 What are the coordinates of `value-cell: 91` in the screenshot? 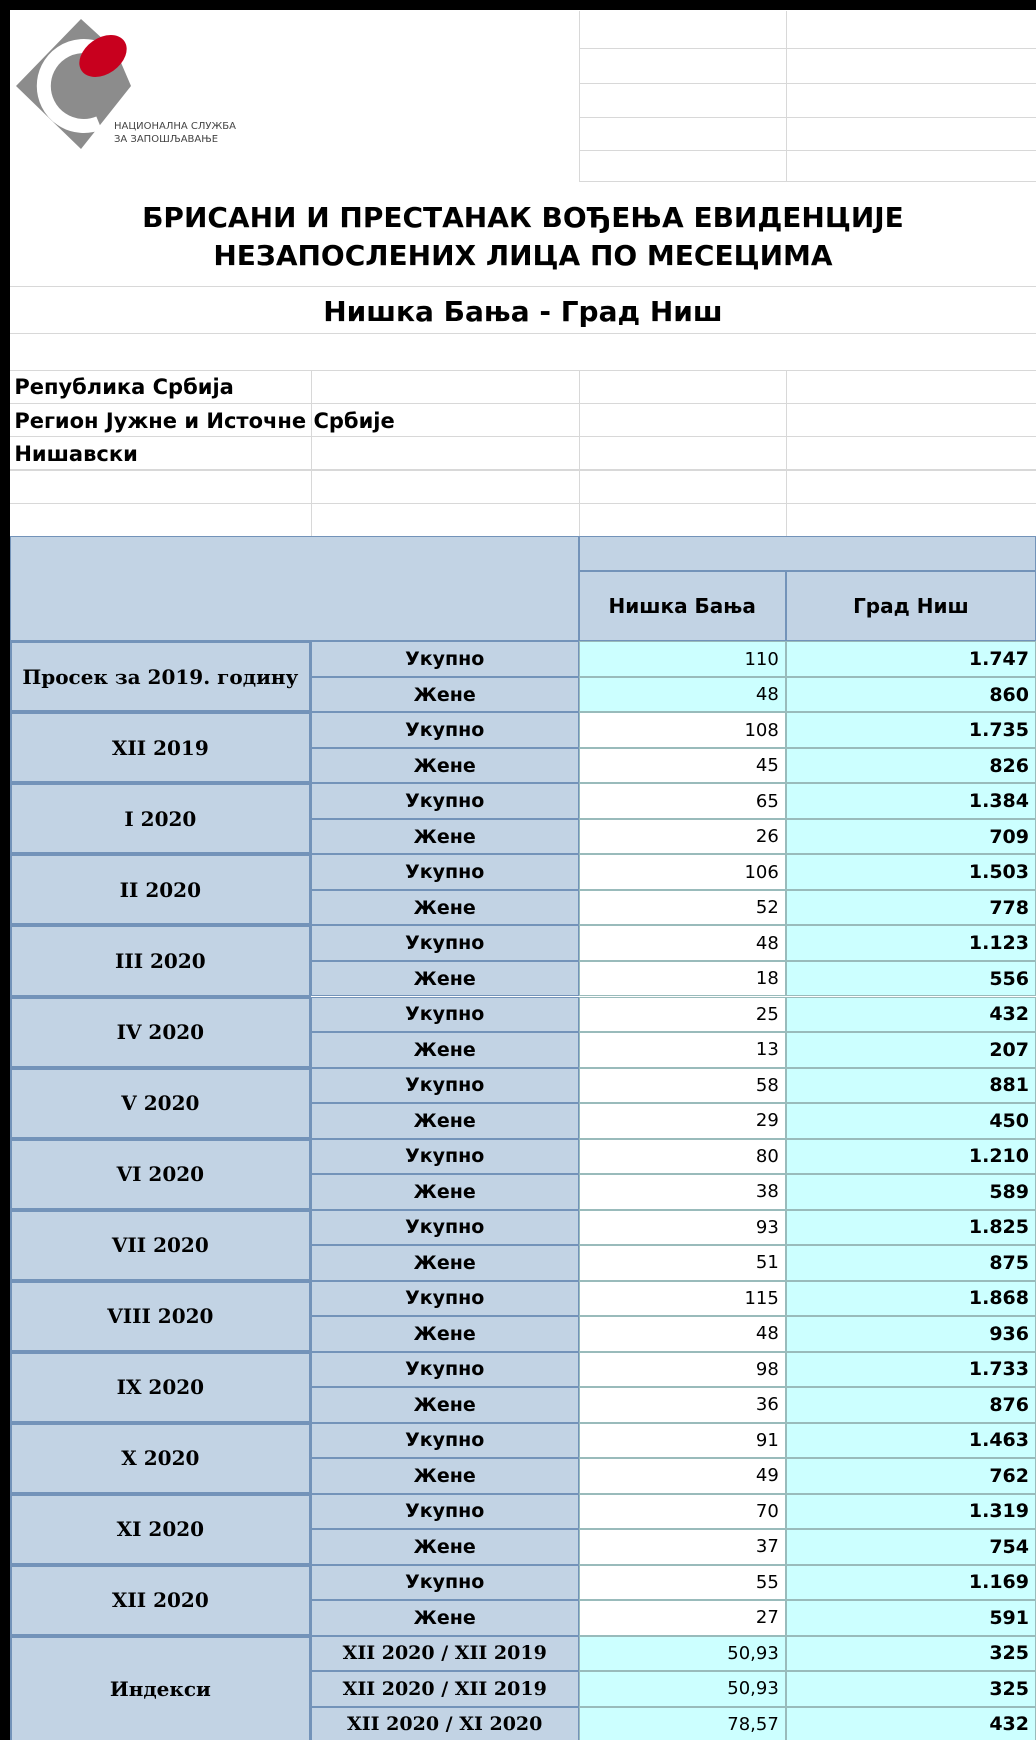 It's located at (682, 1440).